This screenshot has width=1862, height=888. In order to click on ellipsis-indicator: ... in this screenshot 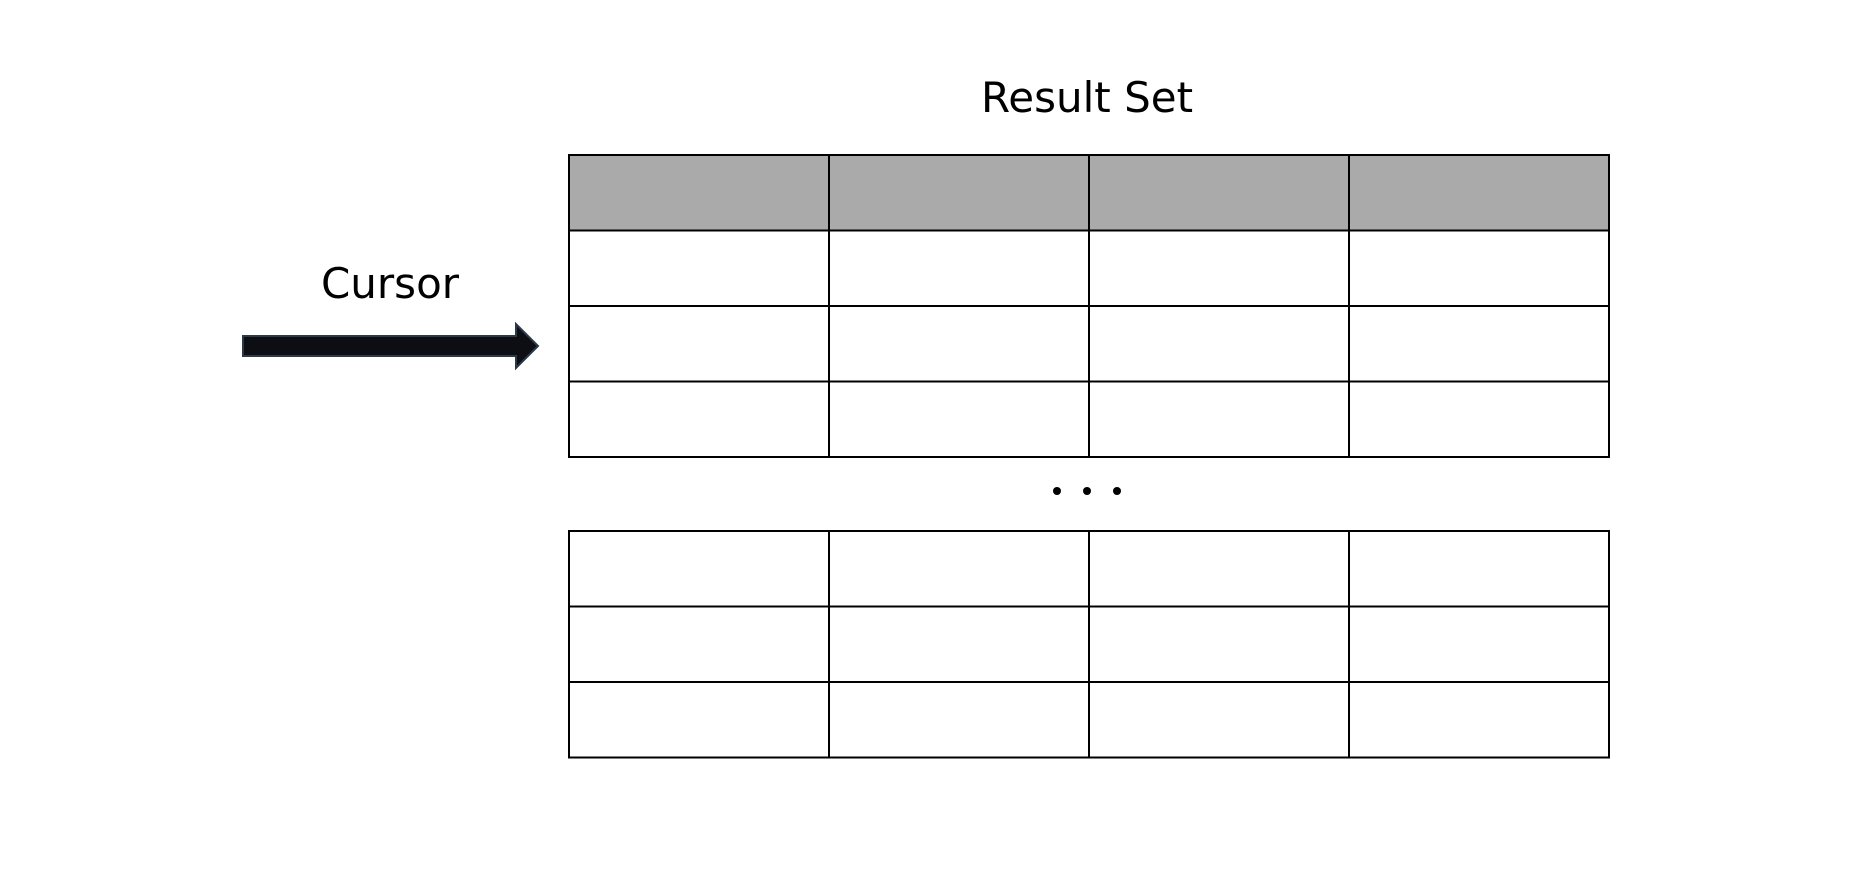, I will do `click(1087, 491)`.